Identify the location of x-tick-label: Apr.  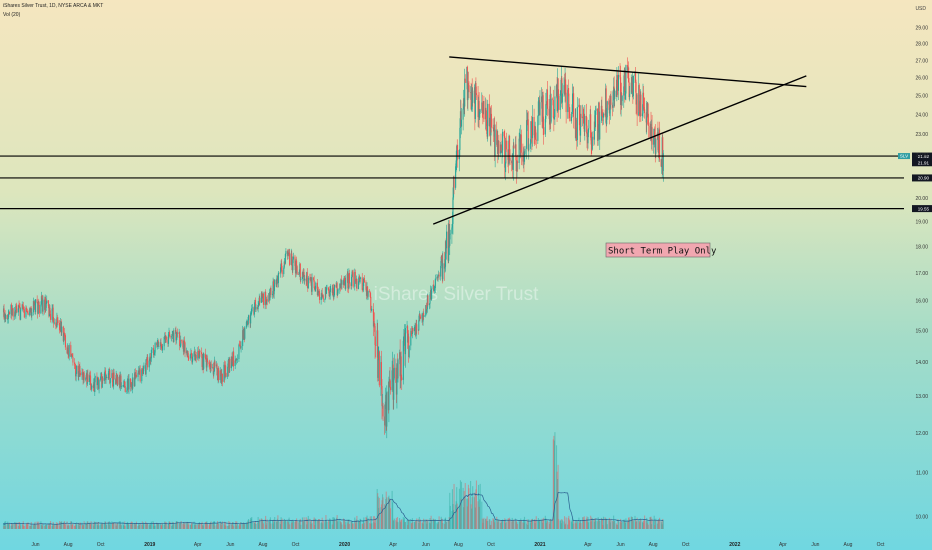
(198, 545).